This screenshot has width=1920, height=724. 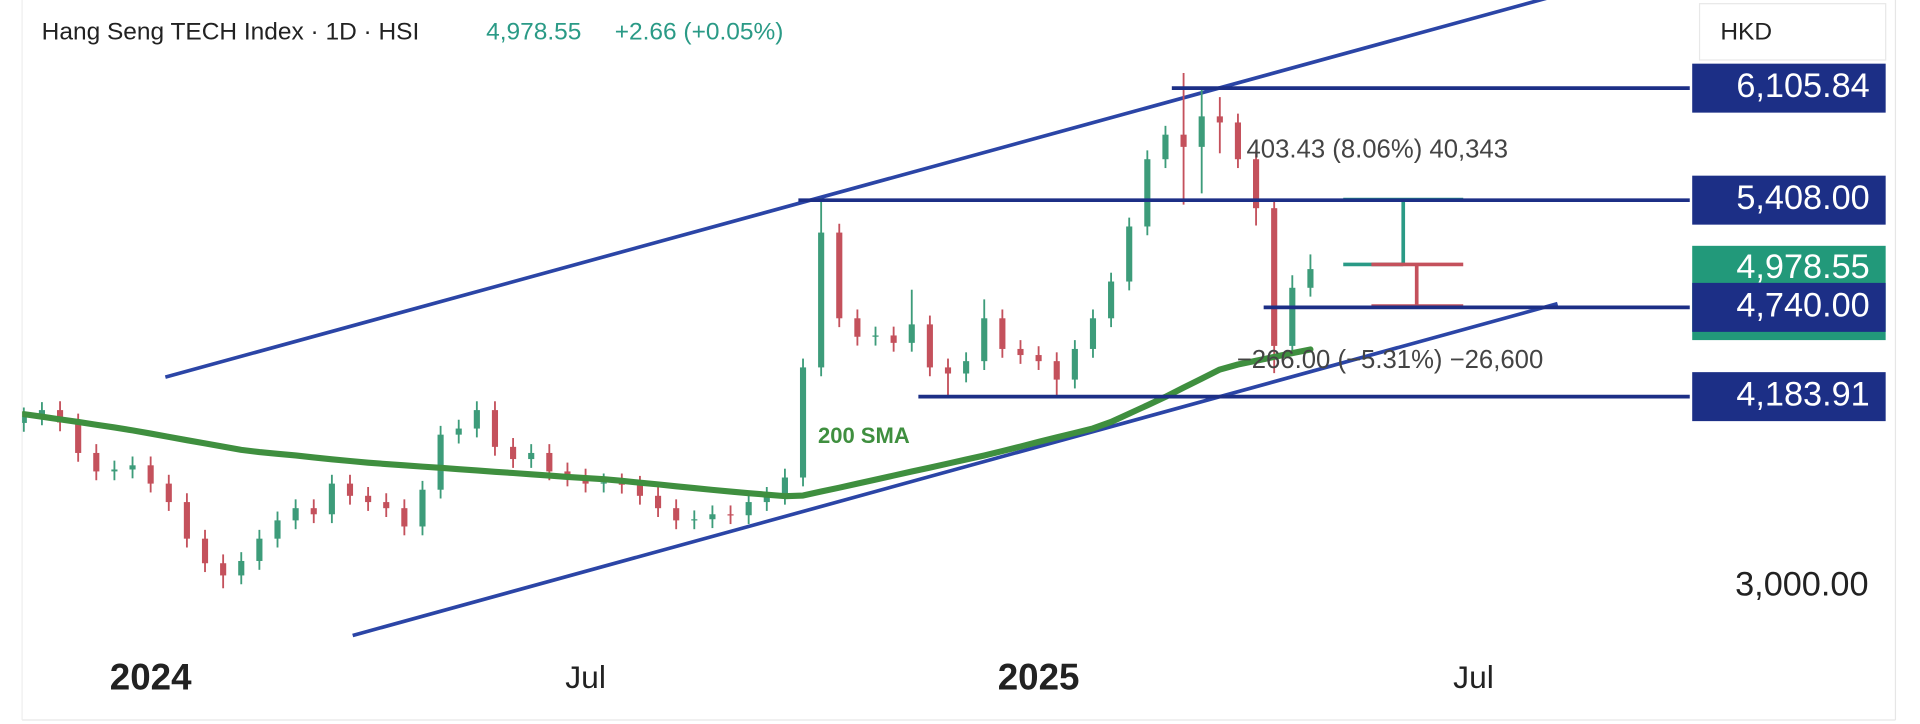 I want to click on price-label: 4,183.91, so click(x=1802, y=395).